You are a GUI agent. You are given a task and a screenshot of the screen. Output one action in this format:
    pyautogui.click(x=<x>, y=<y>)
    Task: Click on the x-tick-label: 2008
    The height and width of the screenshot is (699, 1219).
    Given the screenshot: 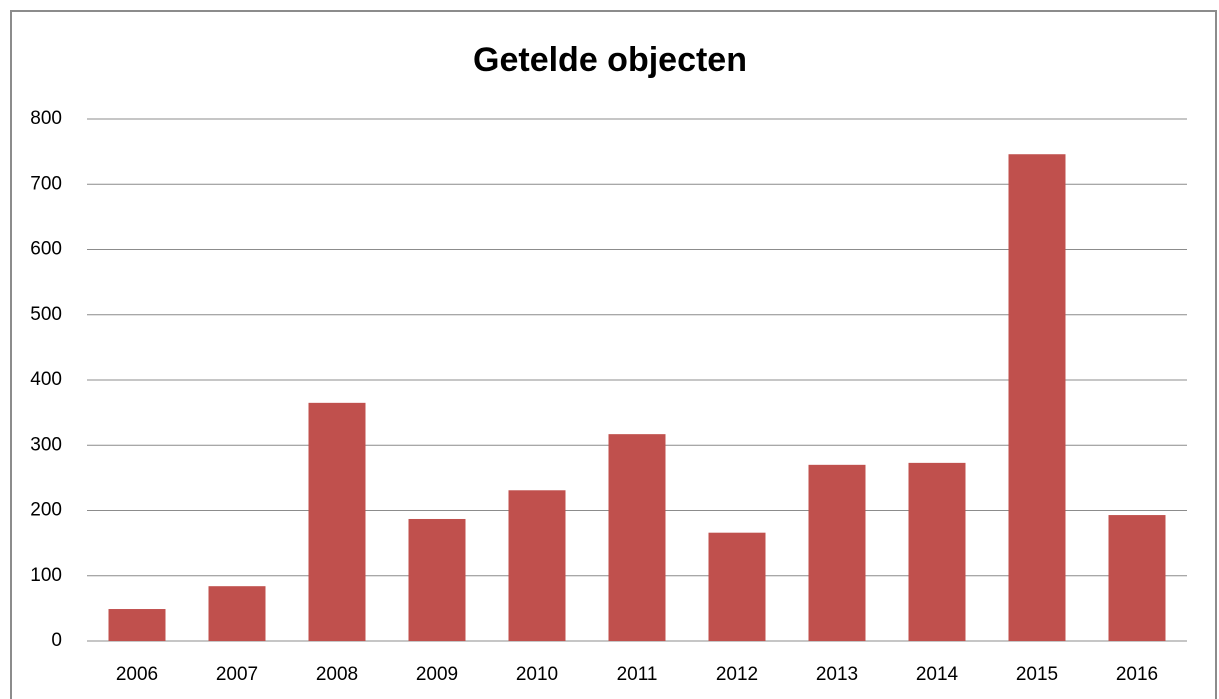 What is the action you would take?
    pyautogui.click(x=337, y=674)
    